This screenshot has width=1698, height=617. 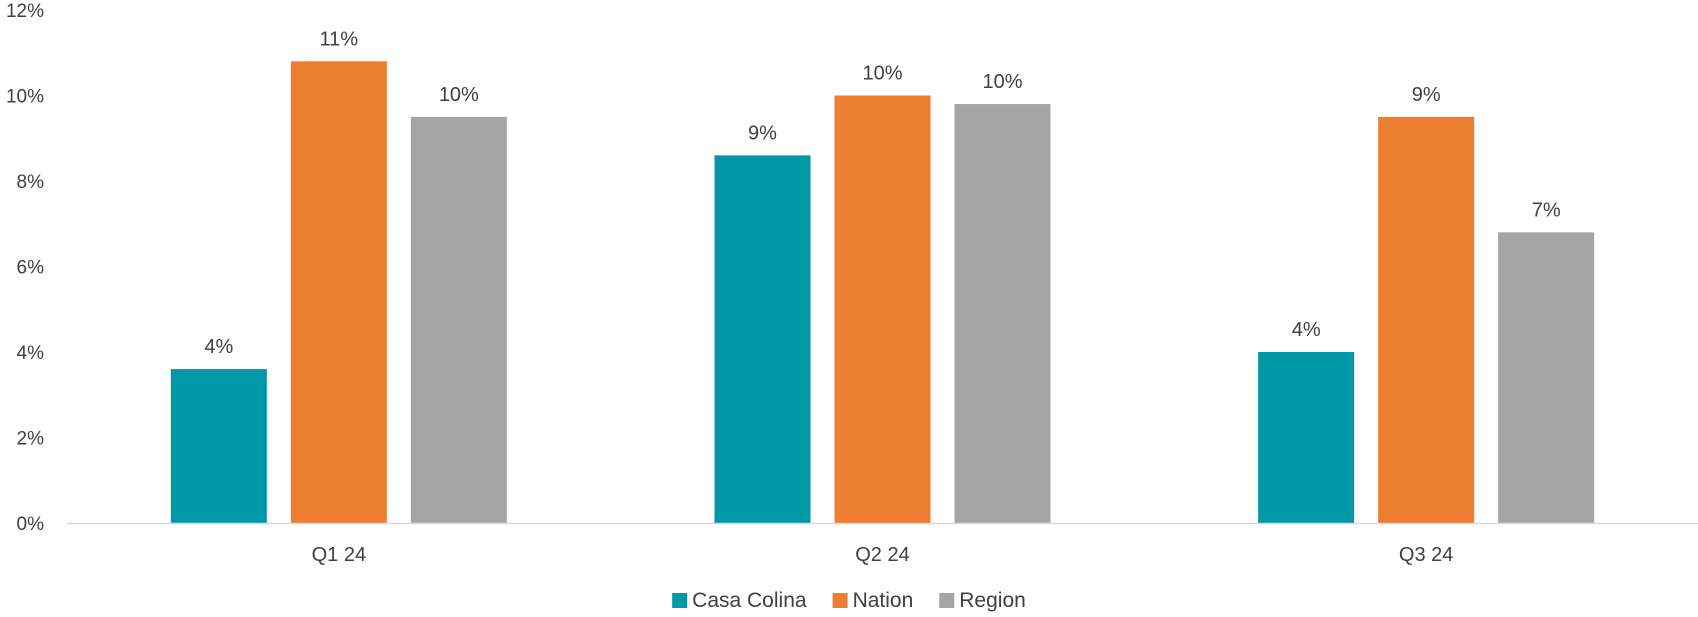 I want to click on y-tick-label: 6%, so click(x=31, y=268).